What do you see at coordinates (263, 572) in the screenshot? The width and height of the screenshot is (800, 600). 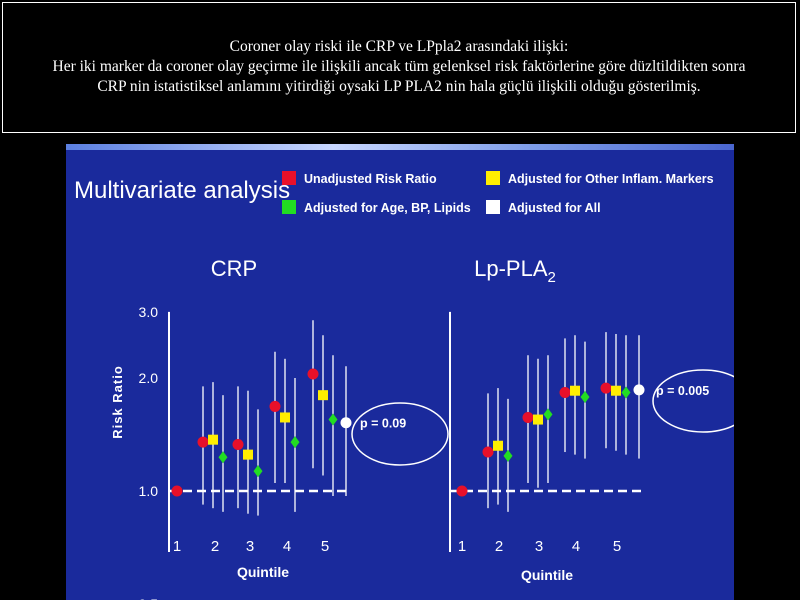 I see `panel-1-x-axis-label: Quintile` at bounding box center [263, 572].